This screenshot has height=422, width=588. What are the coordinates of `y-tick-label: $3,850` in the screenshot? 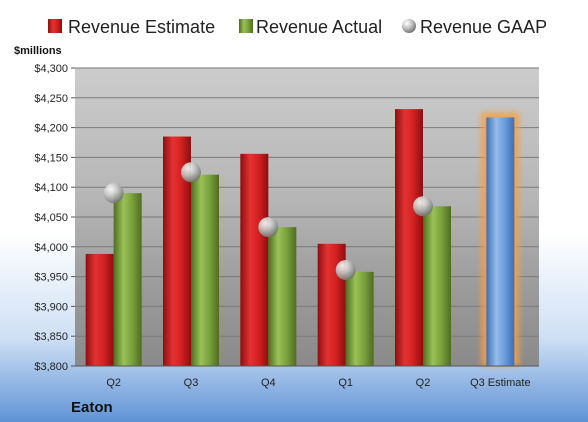 It's located at (51, 337).